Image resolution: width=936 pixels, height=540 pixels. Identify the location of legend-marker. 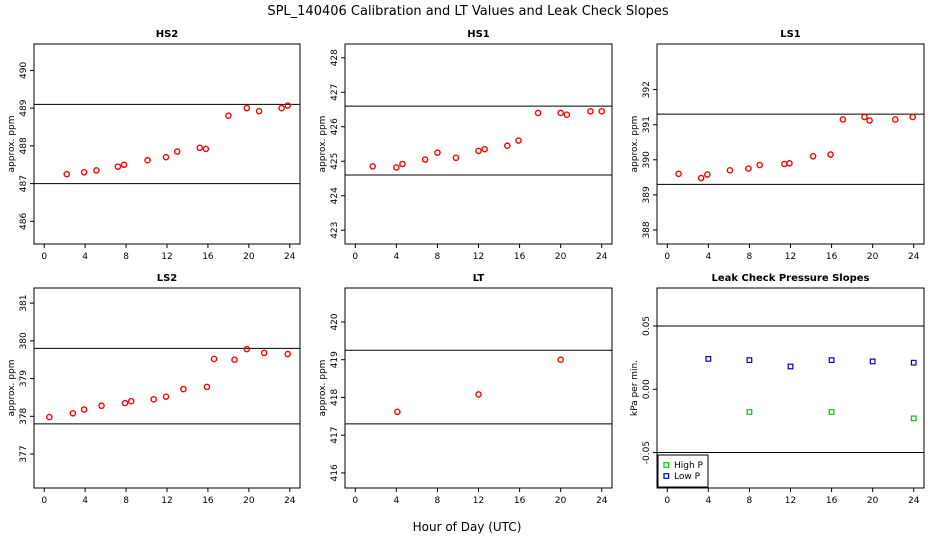
(666, 476).